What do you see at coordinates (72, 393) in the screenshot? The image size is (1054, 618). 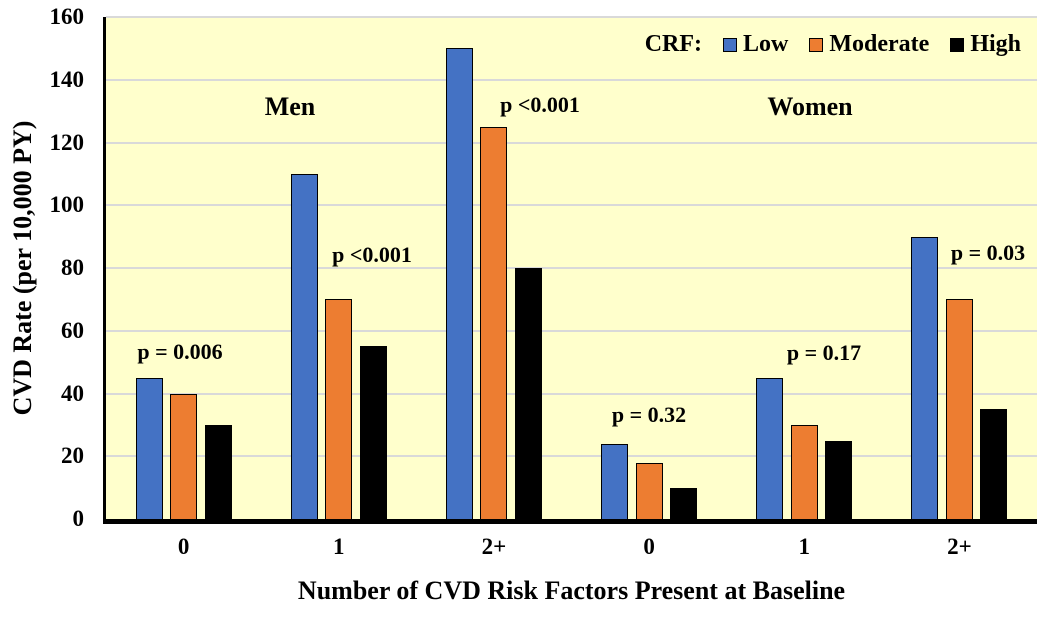 I see `y-tick-40: 40` at bounding box center [72, 393].